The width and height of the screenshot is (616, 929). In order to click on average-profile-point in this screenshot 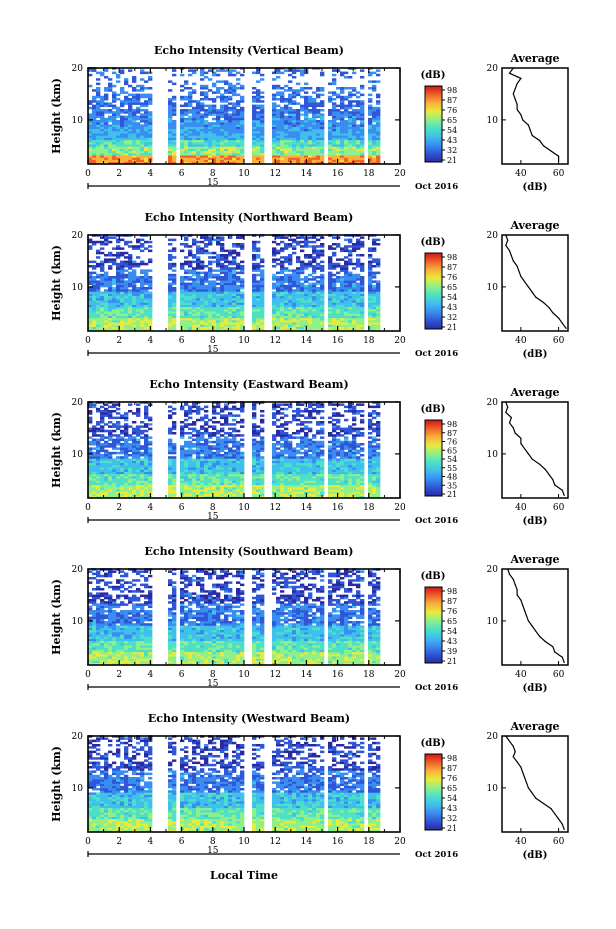, I will do `click(509, 251)`.